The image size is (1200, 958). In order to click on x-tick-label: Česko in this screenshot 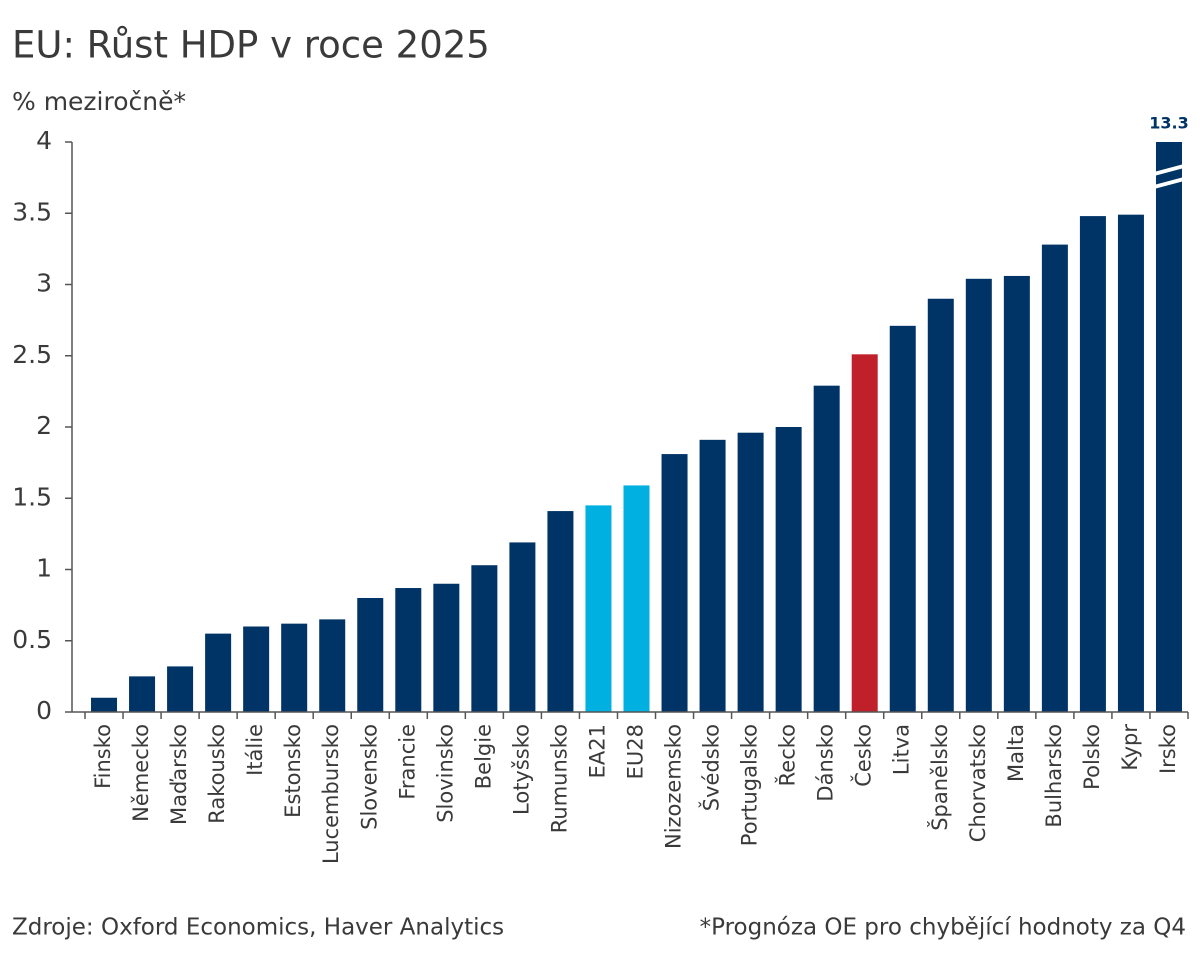, I will do `click(863, 755)`.